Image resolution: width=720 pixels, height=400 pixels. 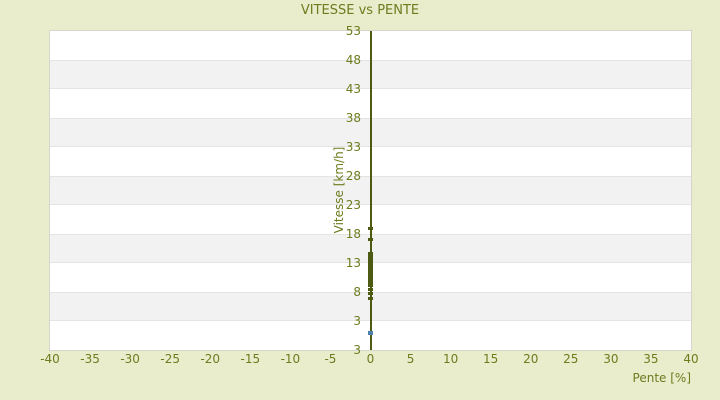 What do you see at coordinates (571, 359) in the screenshot?
I see `x-tick-label: 25` at bounding box center [571, 359].